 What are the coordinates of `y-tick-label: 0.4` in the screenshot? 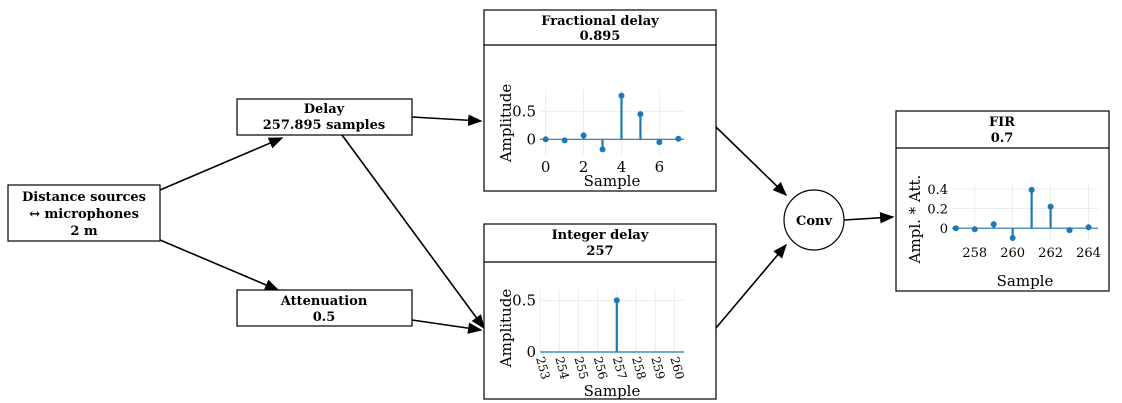 It's located at (937, 190).